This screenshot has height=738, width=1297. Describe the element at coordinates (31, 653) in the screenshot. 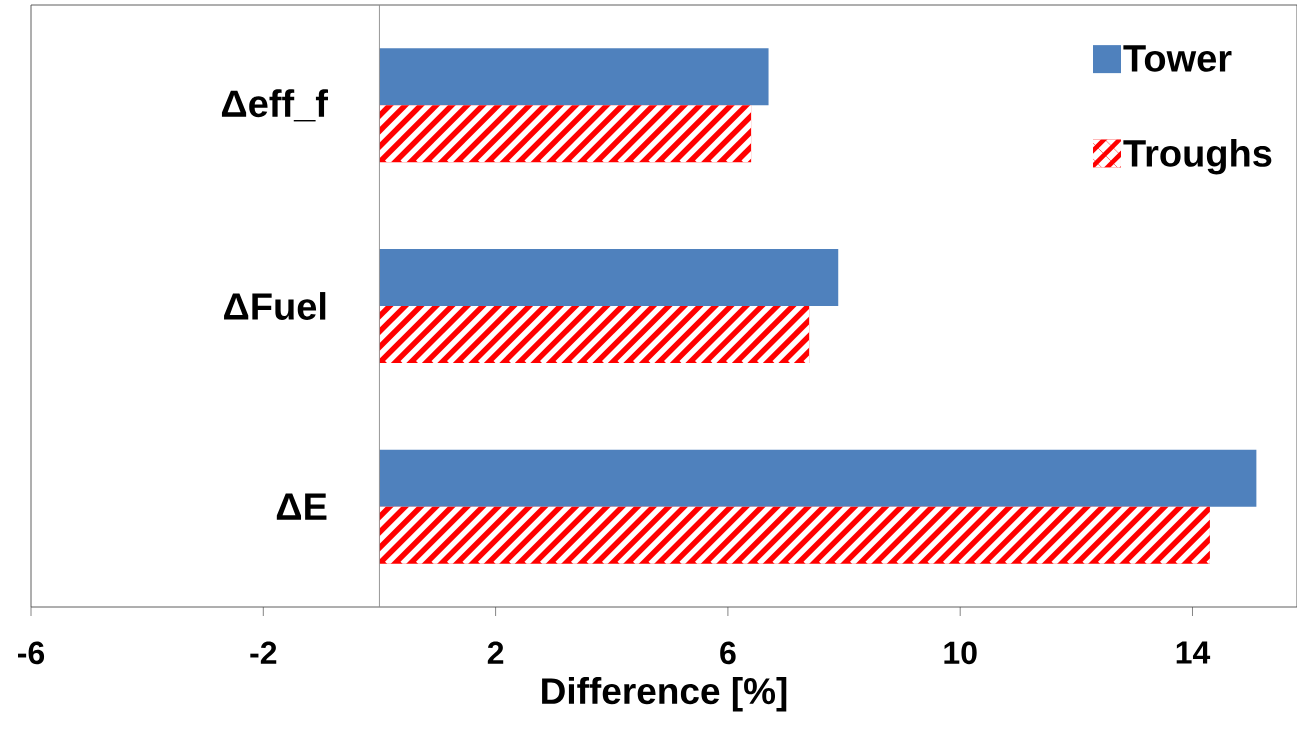

I see `x-tick-label: -6` at that location.